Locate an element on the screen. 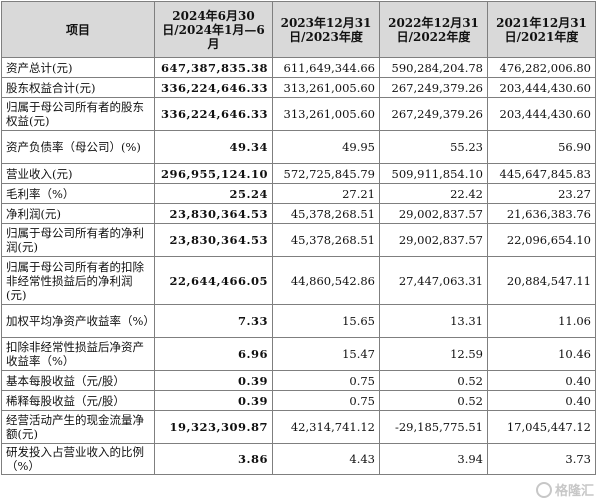 Image resolution: width=598 pixels, height=502 pixels. cell-2023: 44,860,542.86 is located at coordinates (326, 280).